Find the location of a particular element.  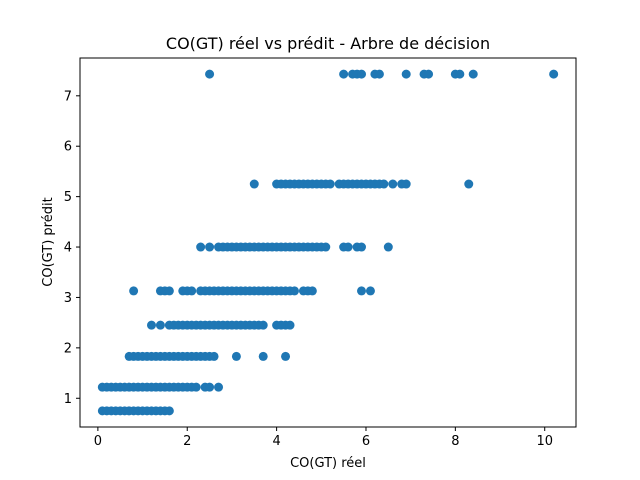

y-axis-ticks: 1 2 3 4 5 6 7 is located at coordinates (72, 248).